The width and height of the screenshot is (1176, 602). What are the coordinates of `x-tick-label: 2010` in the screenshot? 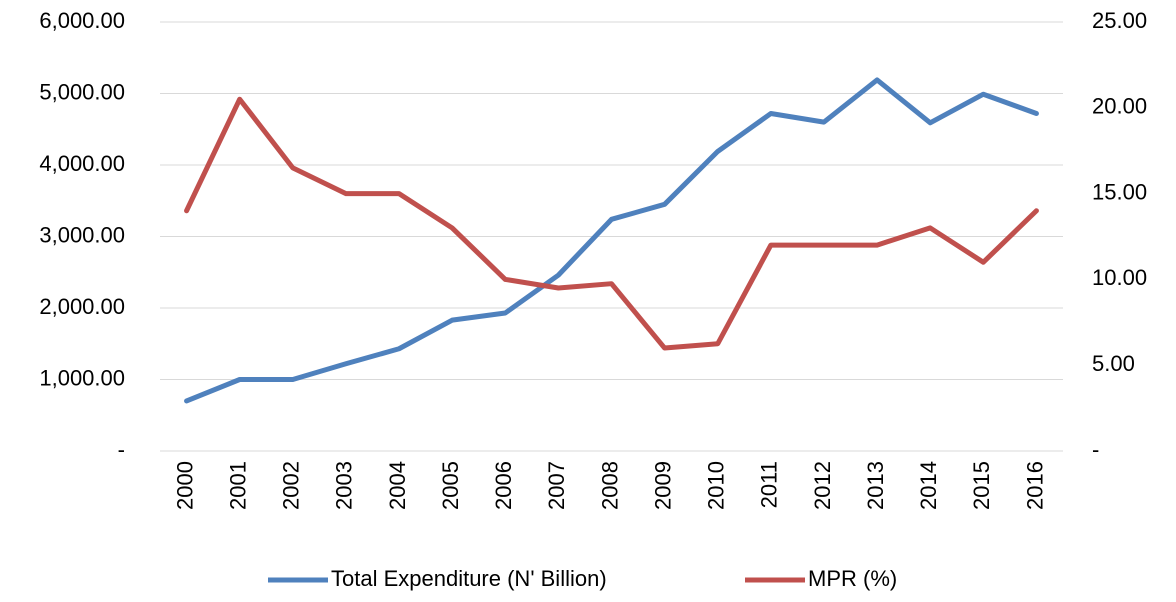 It's located at (716, 485).